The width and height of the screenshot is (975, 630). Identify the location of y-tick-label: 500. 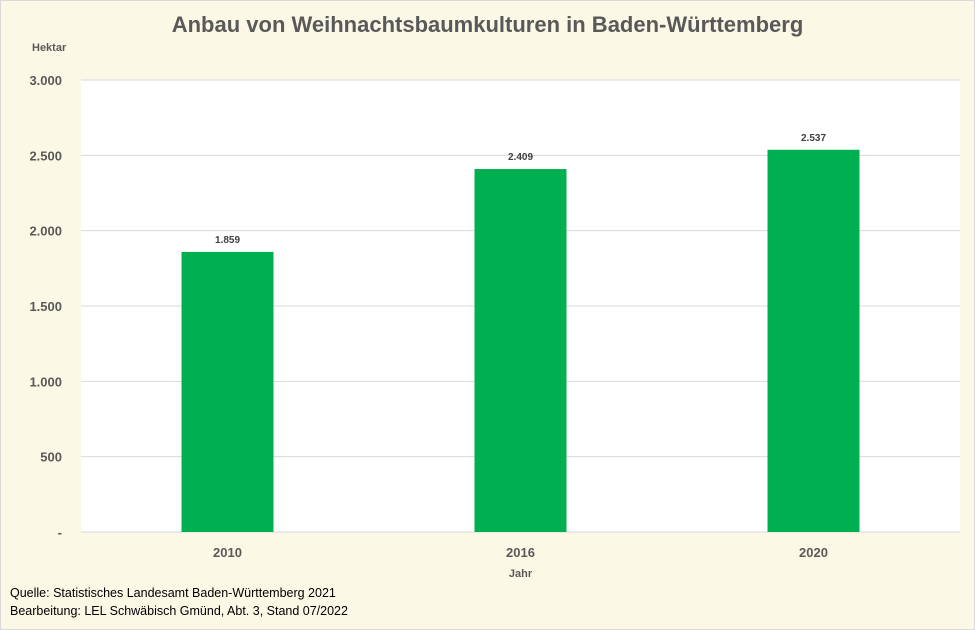
(51, 457).